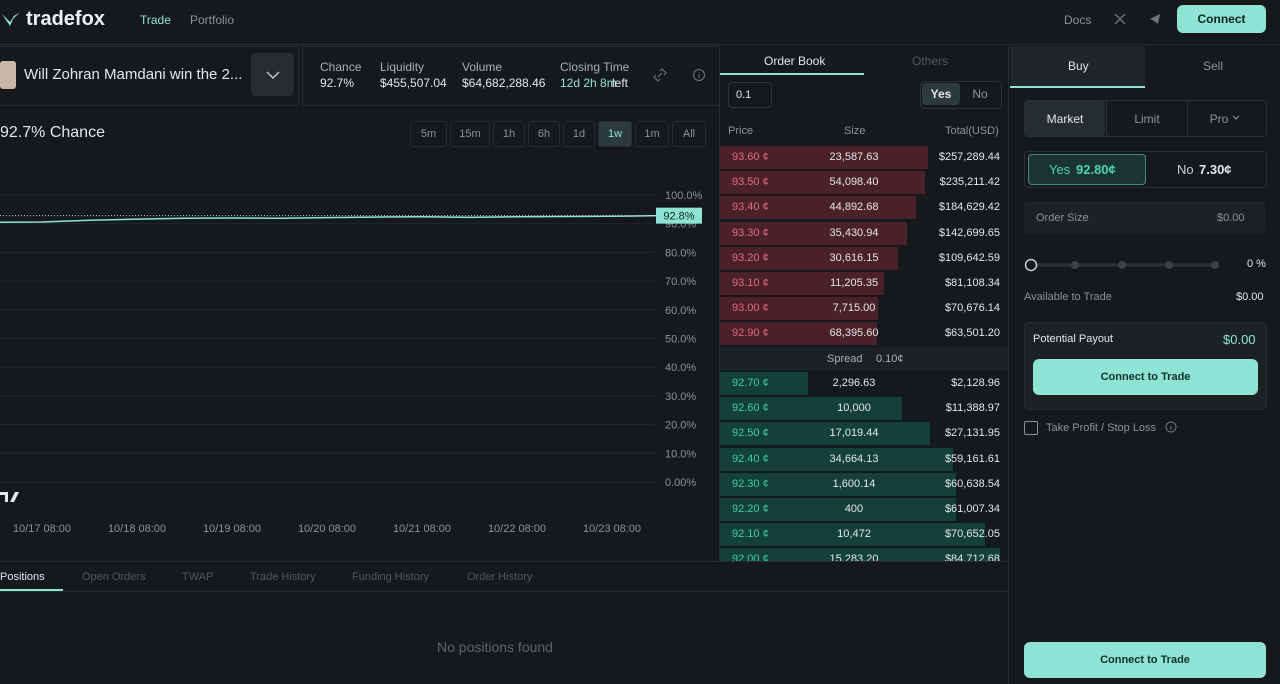 This screenshot has height=684, width=1280. Describe the element at coordinates (972, 509) in the screenshot. I see `total: $61,007.34` at that location.